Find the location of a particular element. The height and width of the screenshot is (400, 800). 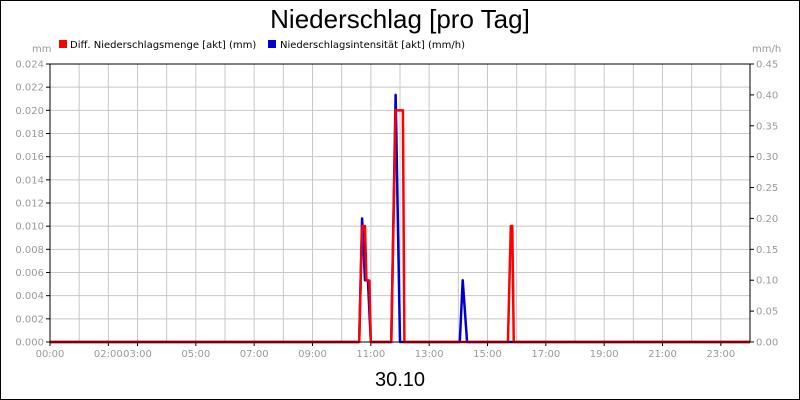

y-right-tick-label: 0.15 is located at coordinates (767, 250).